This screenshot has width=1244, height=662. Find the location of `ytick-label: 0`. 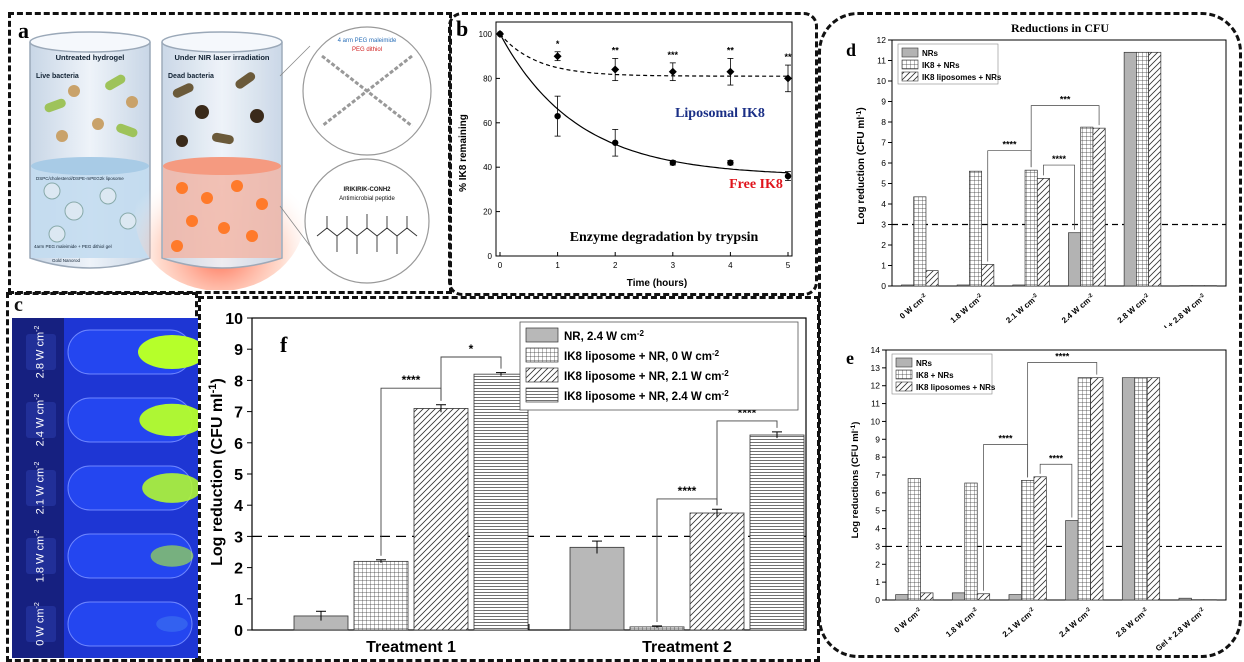

ytick-label: 0 is located at coordinates (877, 600).